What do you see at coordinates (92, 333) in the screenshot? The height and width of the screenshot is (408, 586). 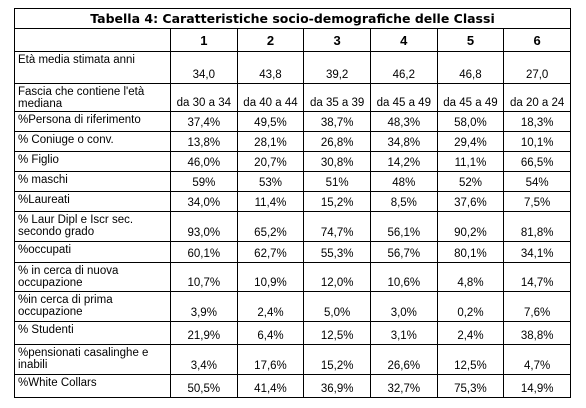 I see `row-label: % Studenti` at bounding box center [92, 333].